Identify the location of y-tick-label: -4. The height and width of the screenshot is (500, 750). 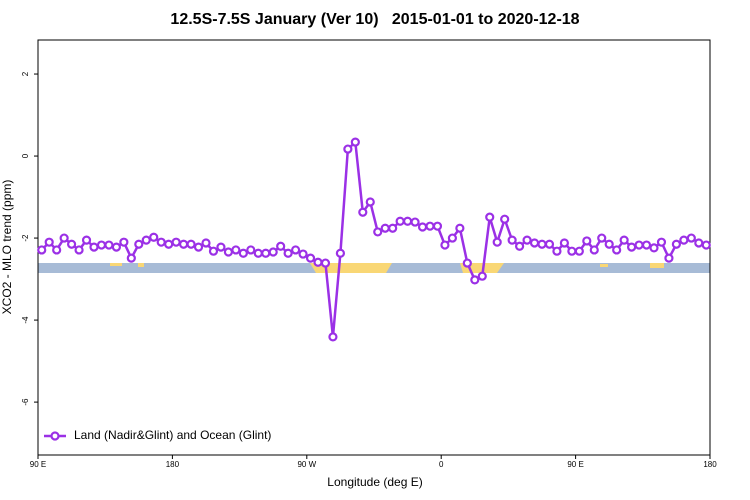
(25, 320).